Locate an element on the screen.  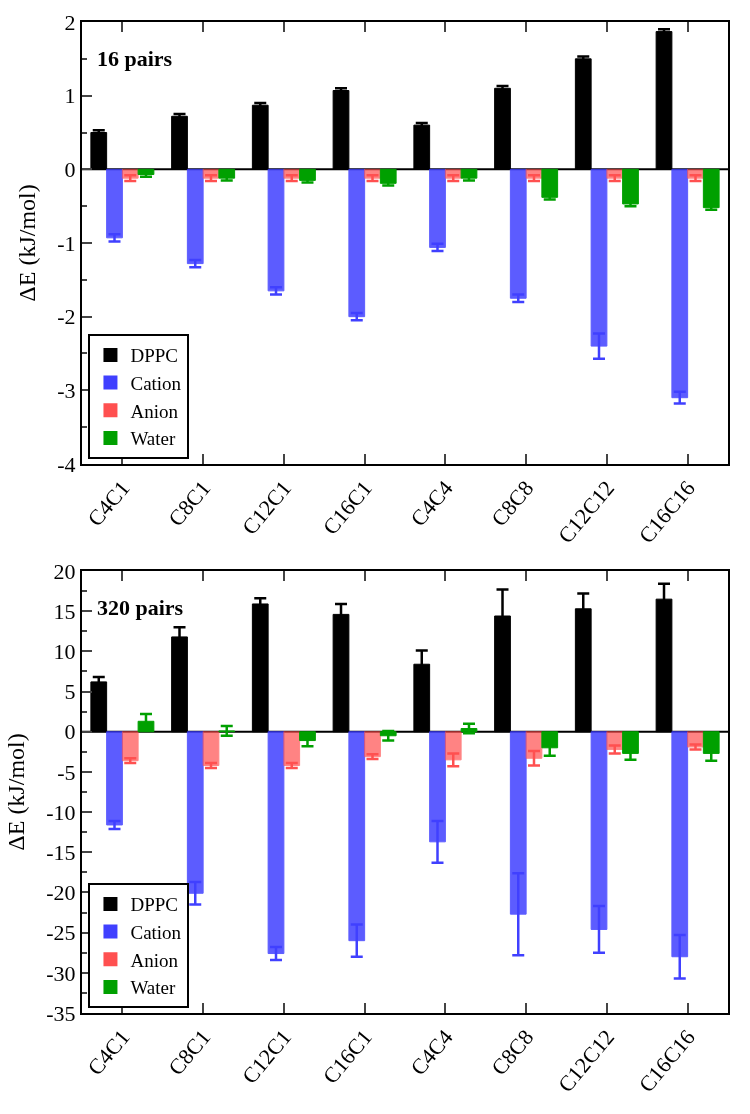
y-tick-label: 2 is located at coordinates (70, 22).